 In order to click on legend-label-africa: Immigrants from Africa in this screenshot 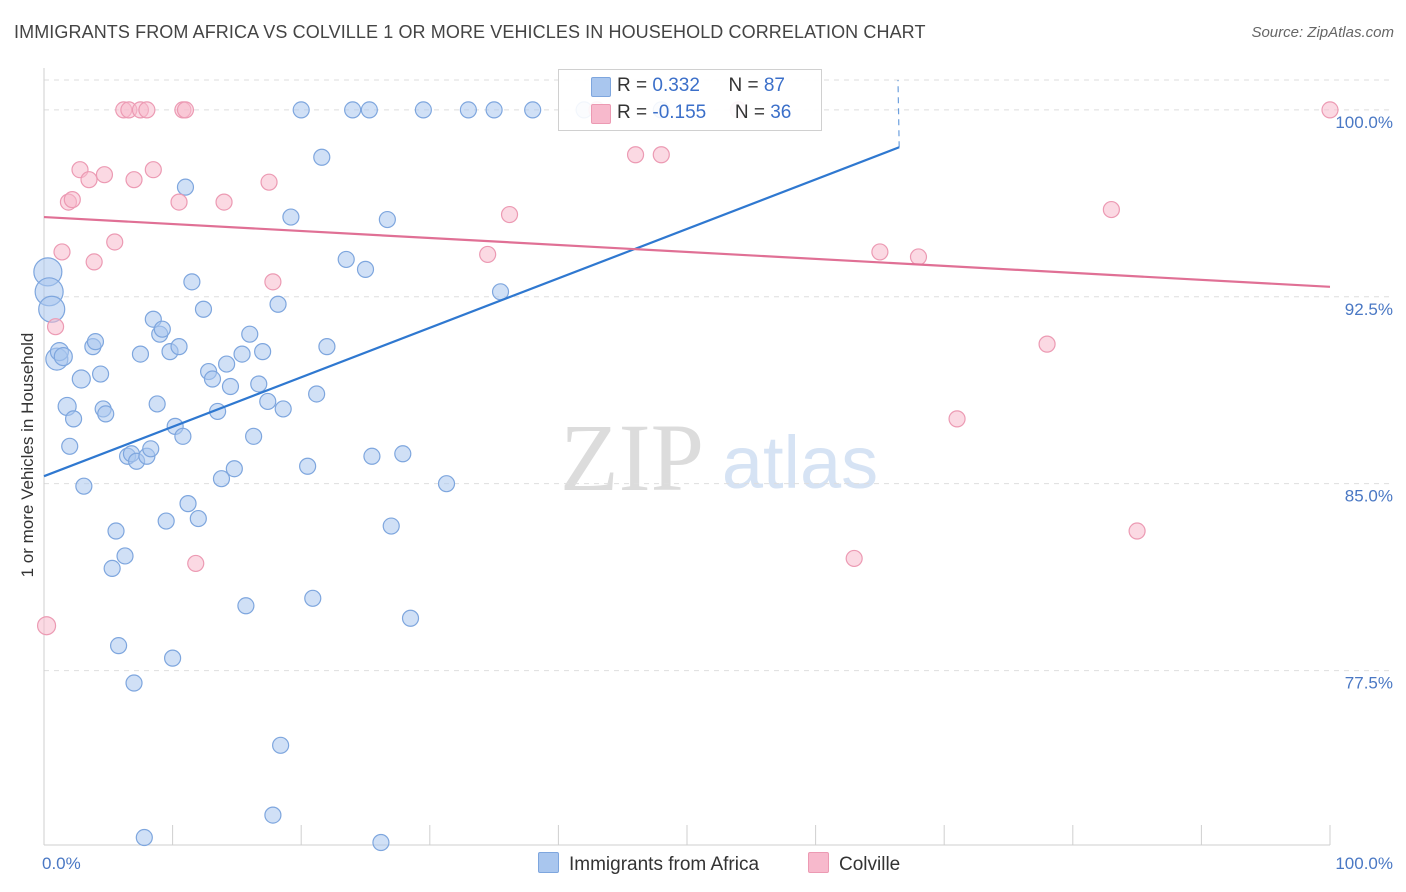, I will do `click(664, 864)`.